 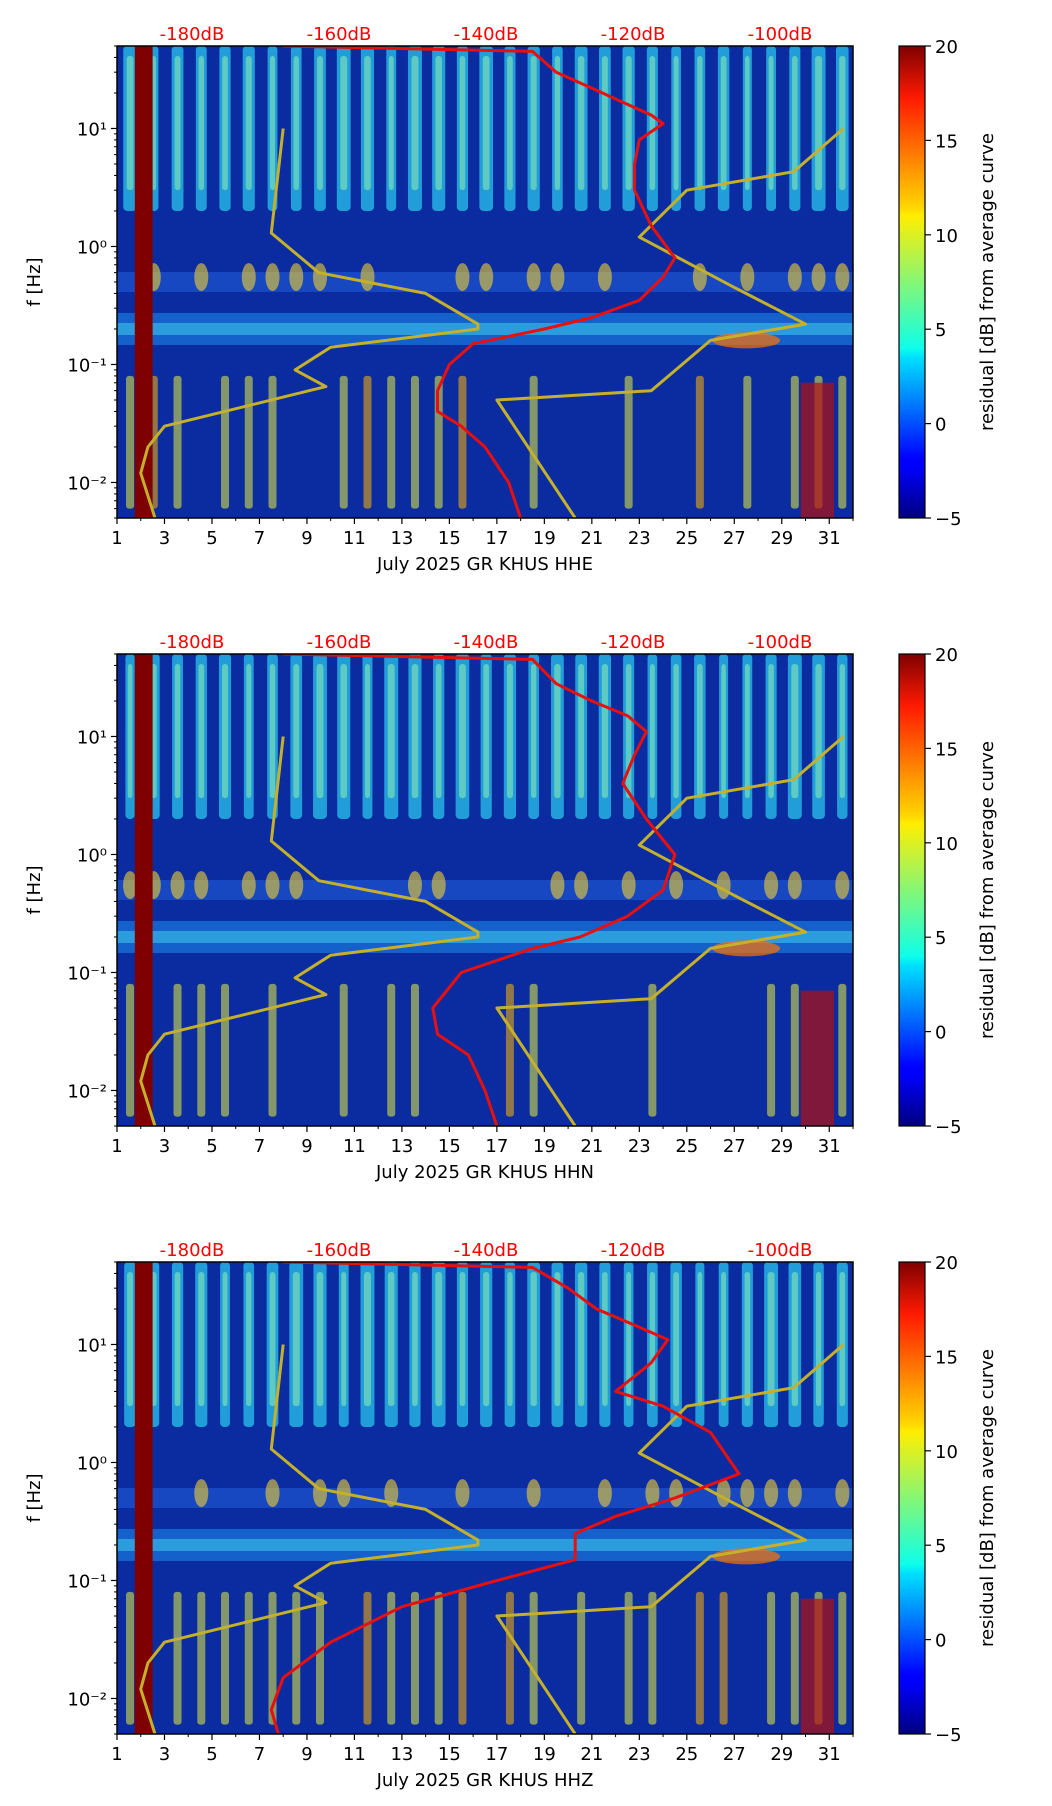 I want to click on high-noise-model-curve, so click(x=670, y=1538).